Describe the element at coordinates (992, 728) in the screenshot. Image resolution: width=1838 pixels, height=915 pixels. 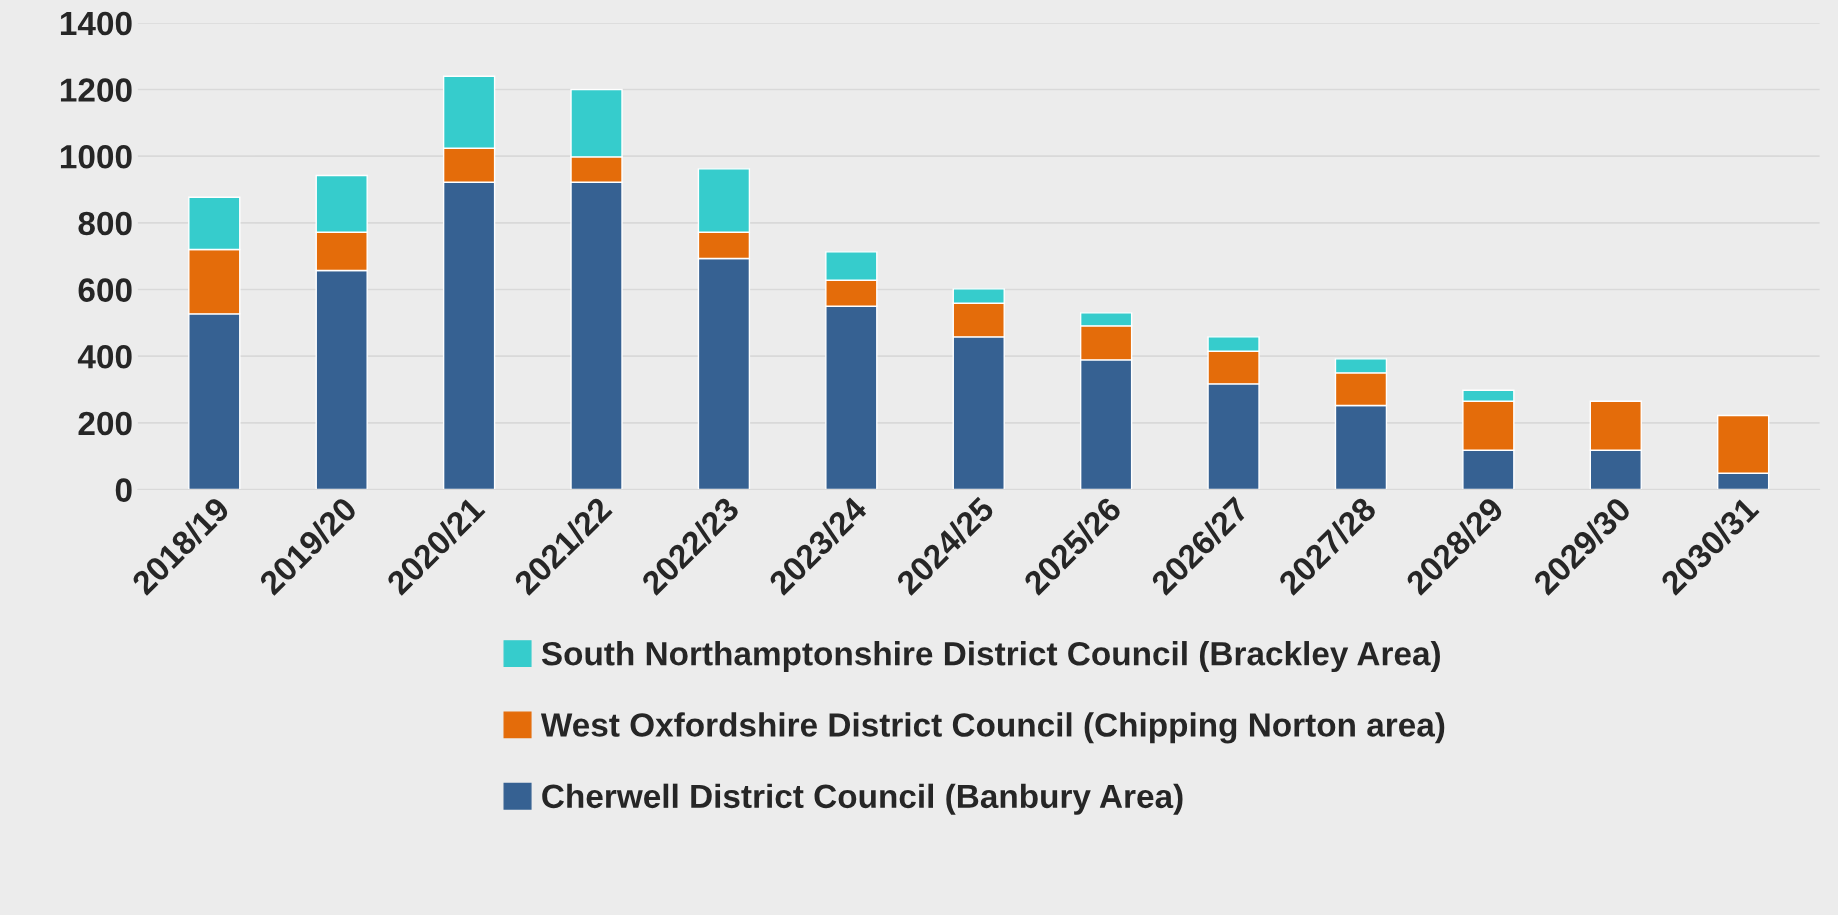
I see `legend-label: West Oxfordshire District Council (Chipping Norton area)` at that location.